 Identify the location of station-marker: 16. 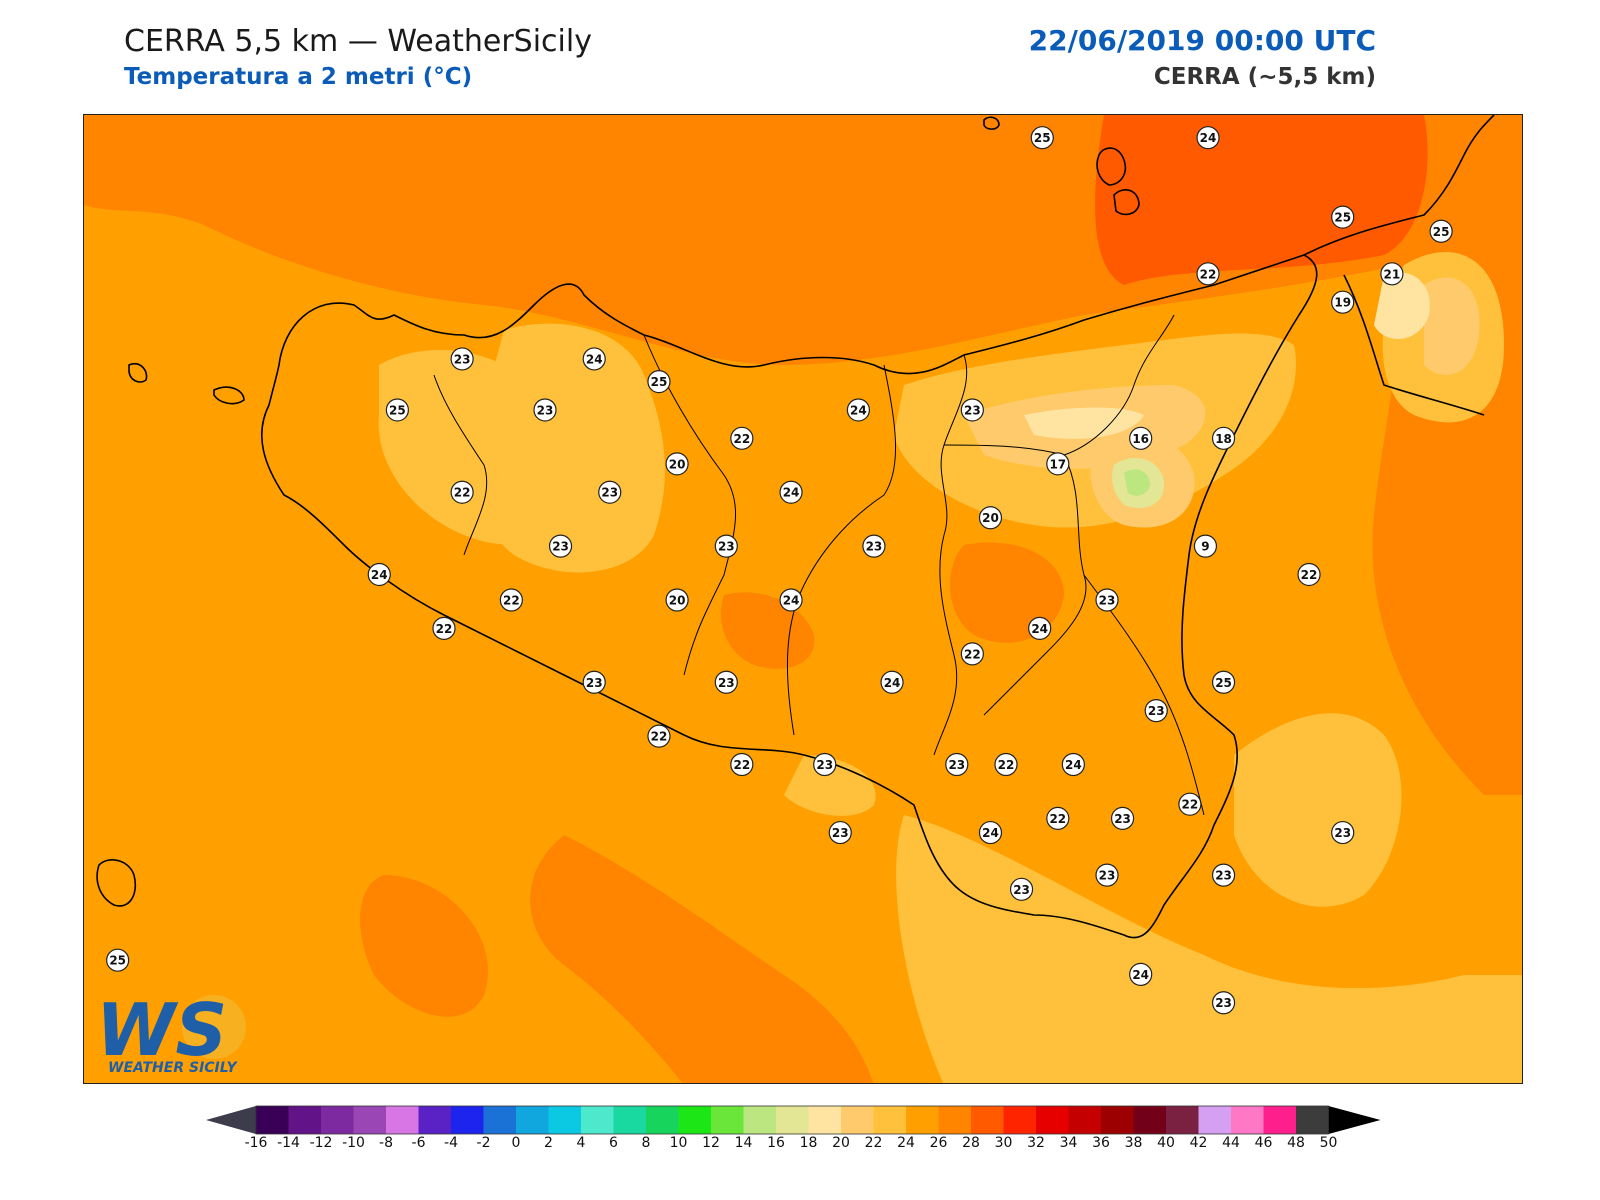
(1141, 438).